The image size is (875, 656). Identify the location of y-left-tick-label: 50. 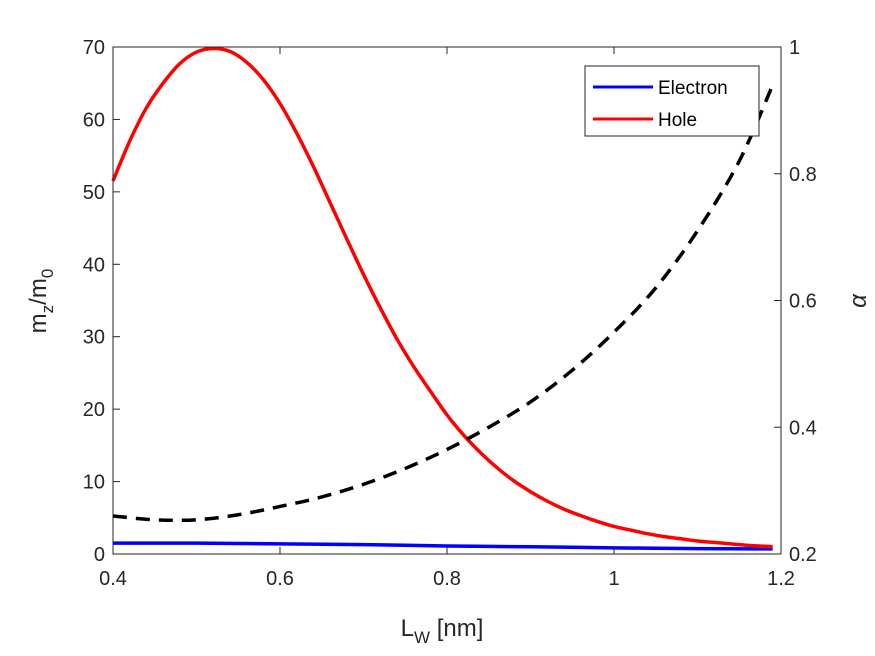
(94, 193).